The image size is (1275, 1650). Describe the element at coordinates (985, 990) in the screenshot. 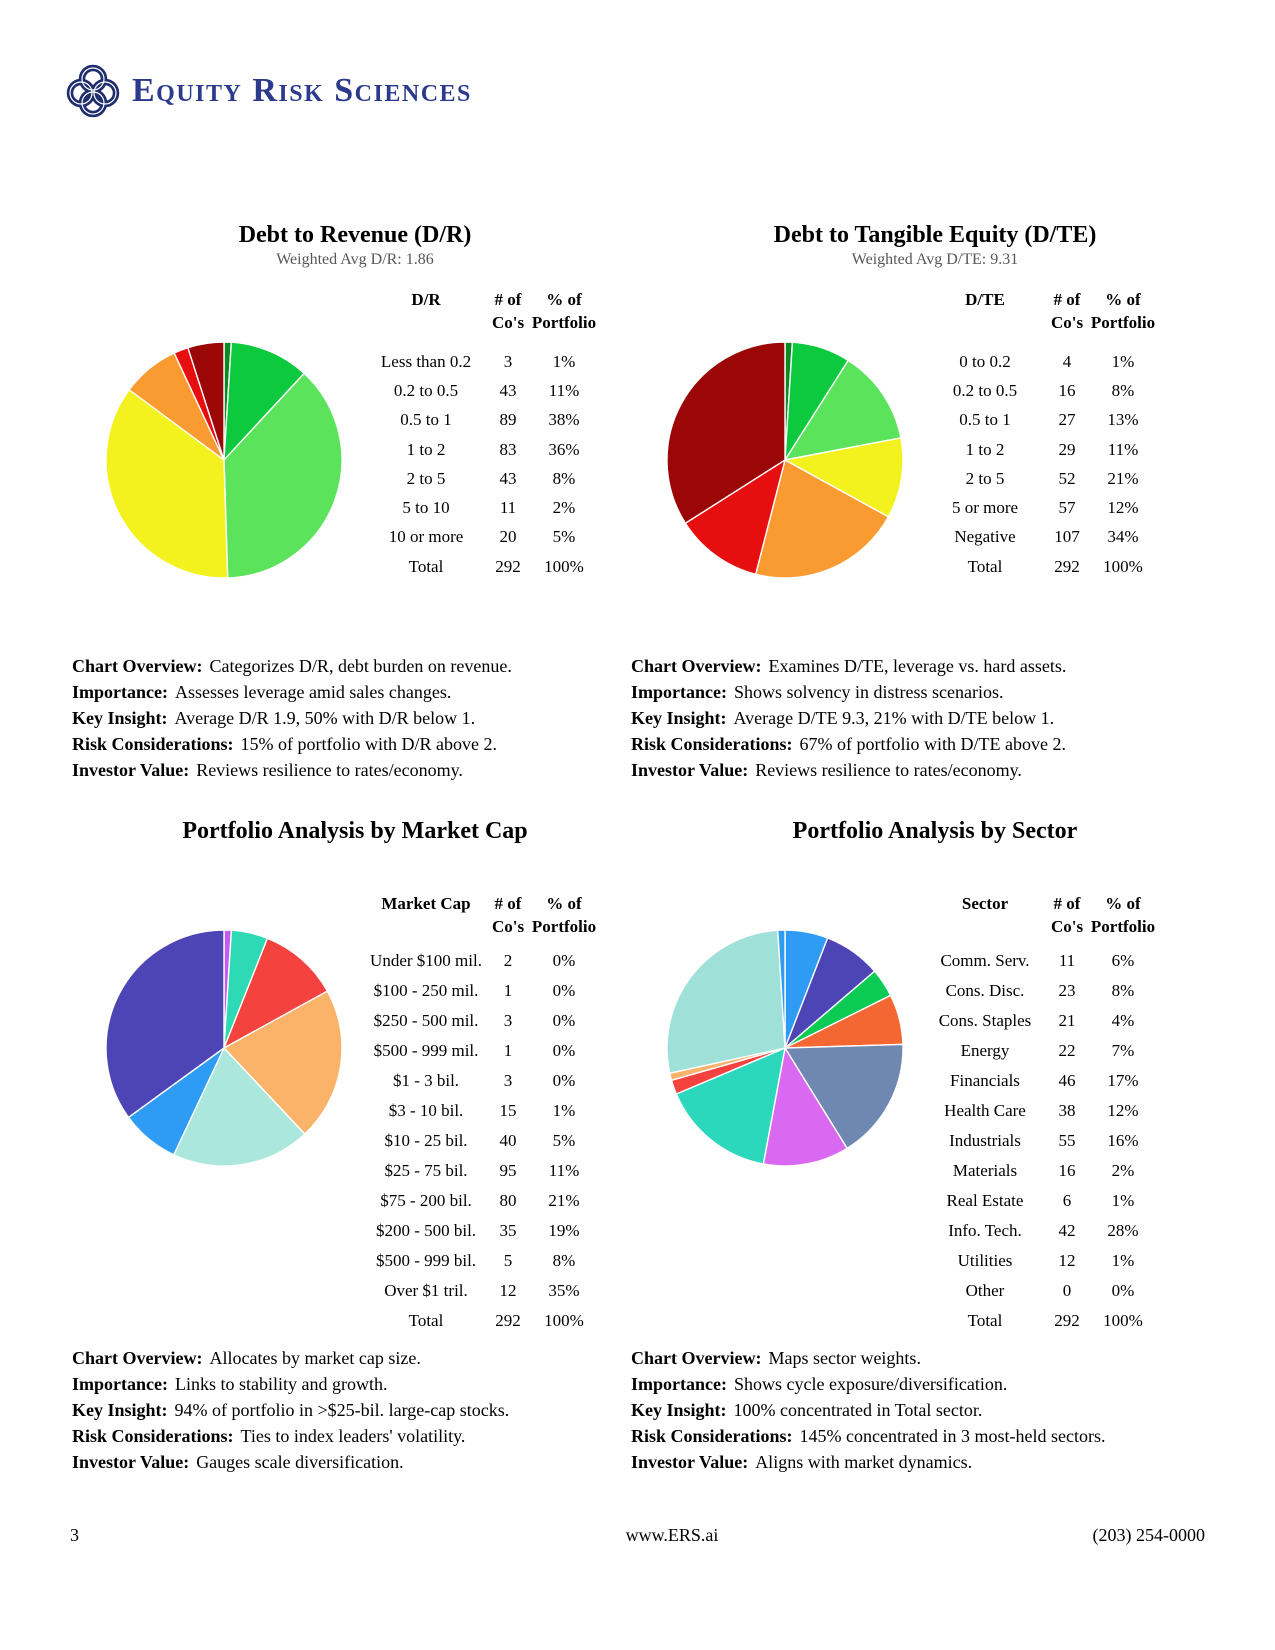

I see `row-label: Cons. Disc.` at that location.